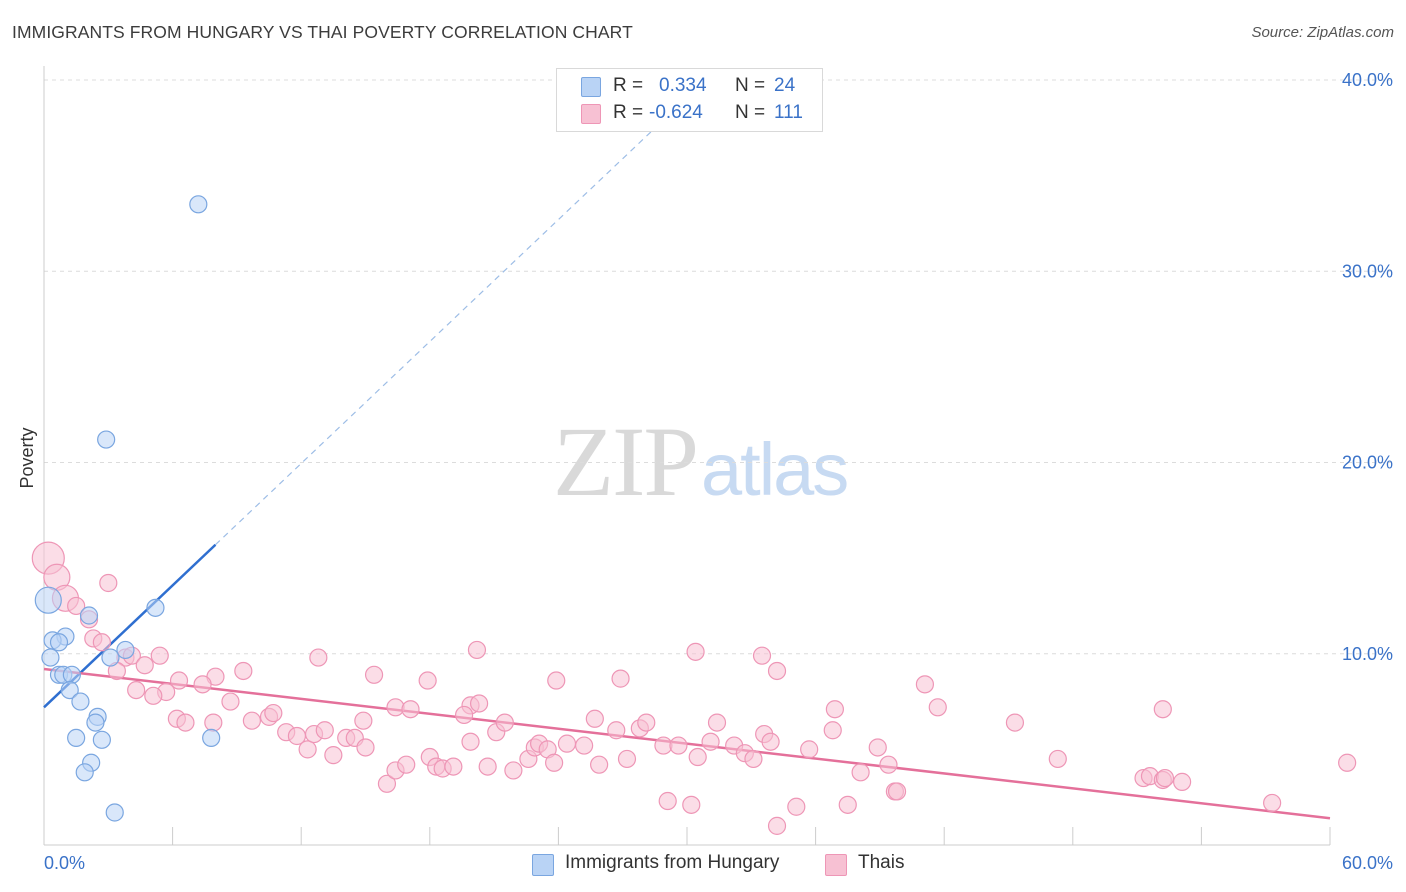  I want to click on hungary-r-label: R =, so click(628, 85).